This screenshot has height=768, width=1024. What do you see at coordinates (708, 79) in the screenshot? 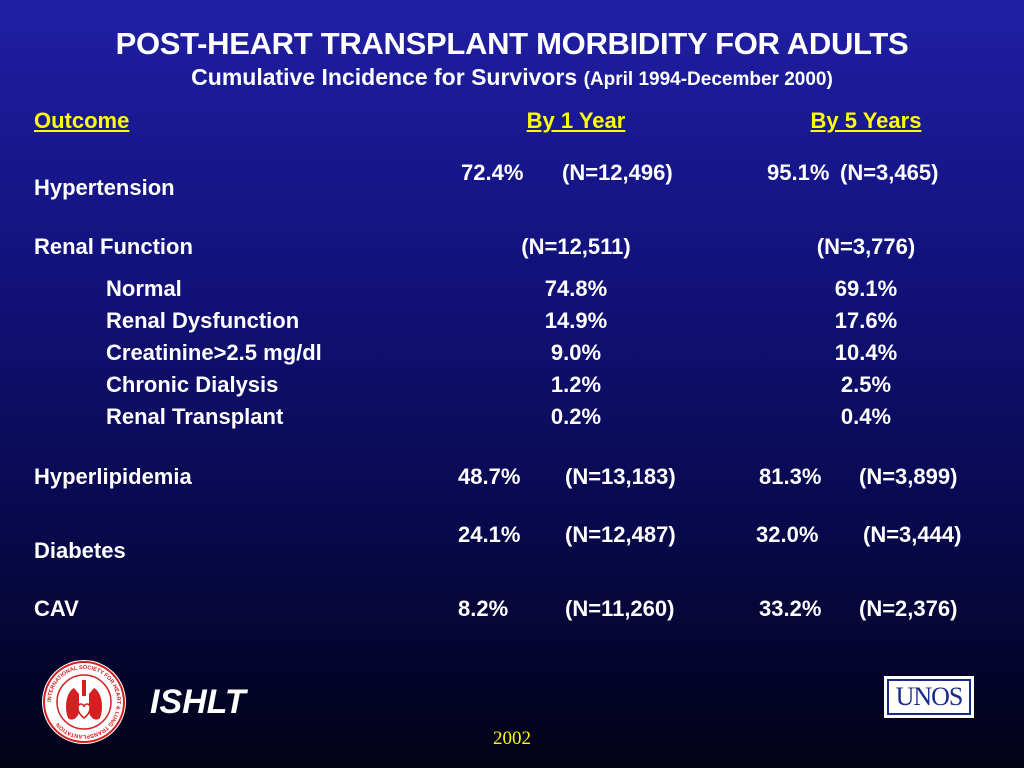
I see `subtitle-date-range: (April 1994-December 2000)` at bounding box center [708, 79].